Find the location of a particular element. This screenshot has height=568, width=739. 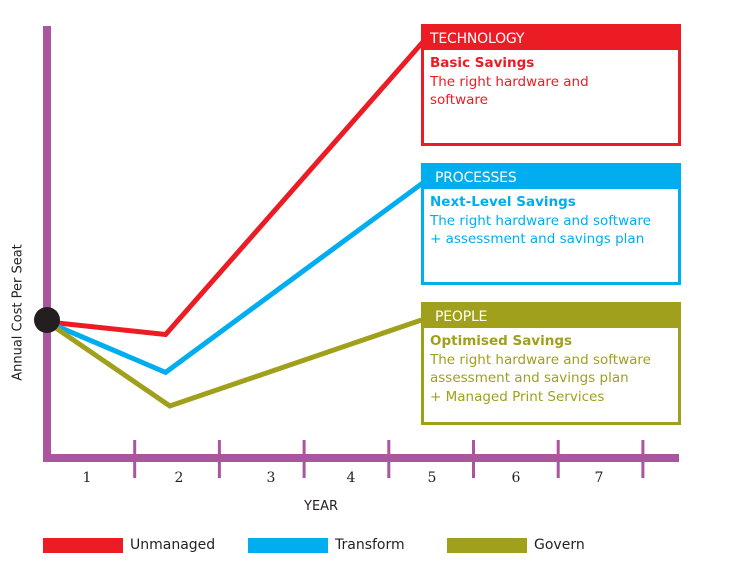

x-tick-label: 3 is located at coordinates (271, 478).